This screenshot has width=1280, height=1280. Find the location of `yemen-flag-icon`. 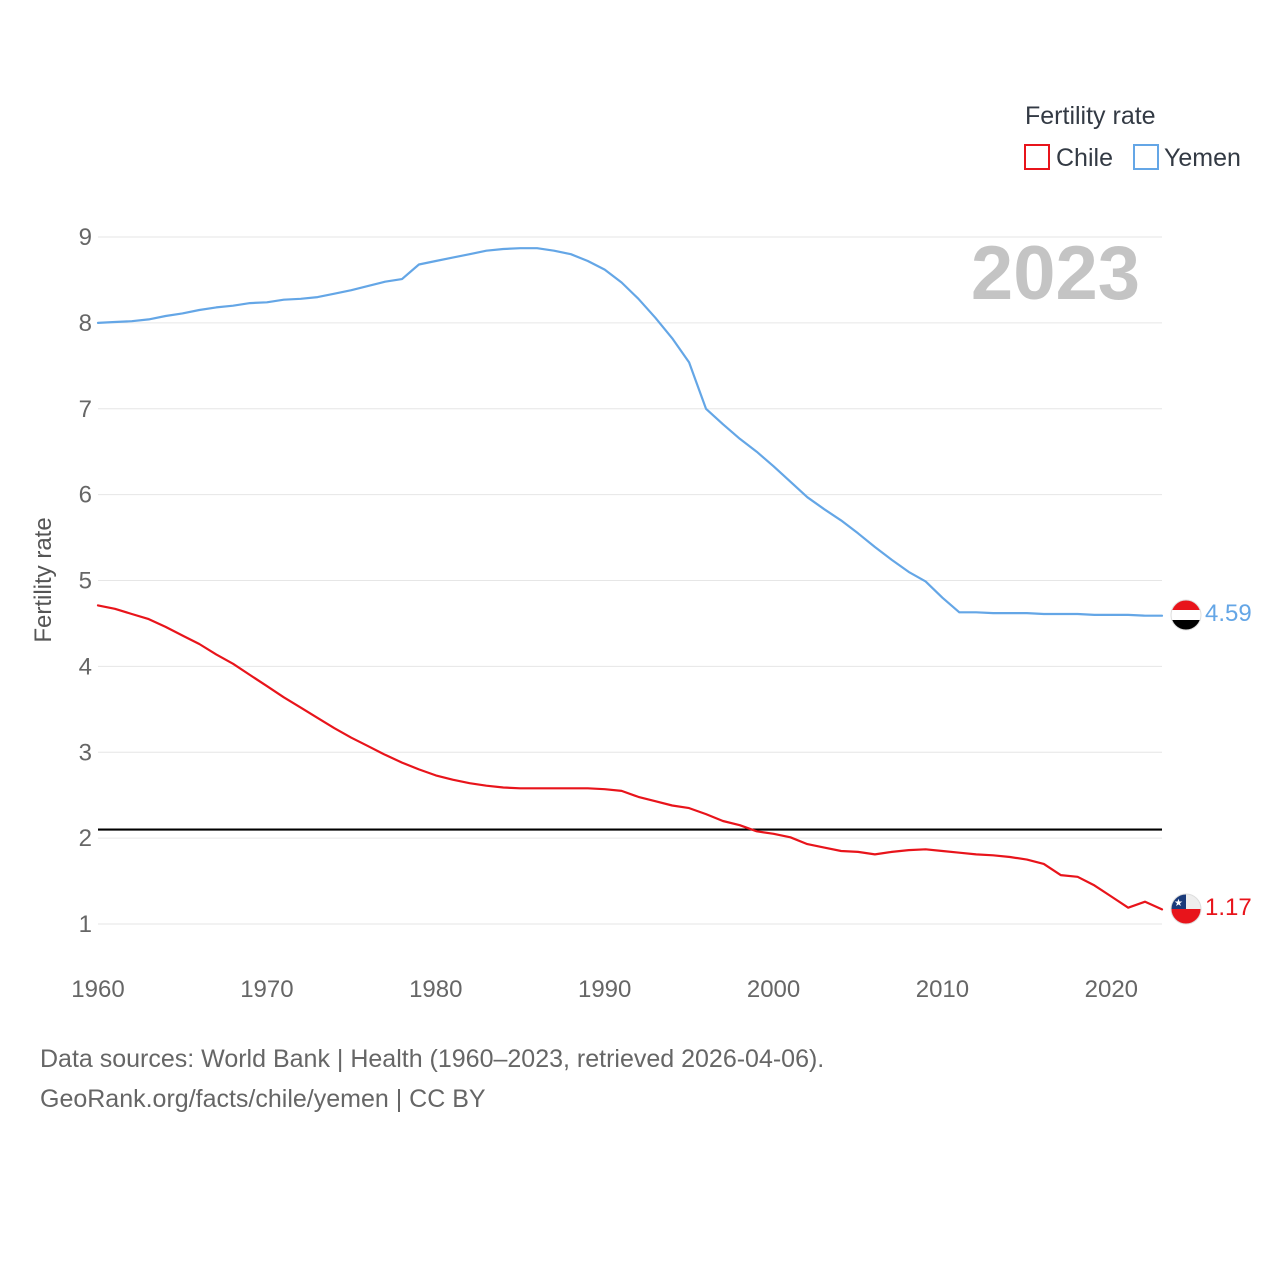

yemen-flag-icon is located at coordinates (1186, 615).